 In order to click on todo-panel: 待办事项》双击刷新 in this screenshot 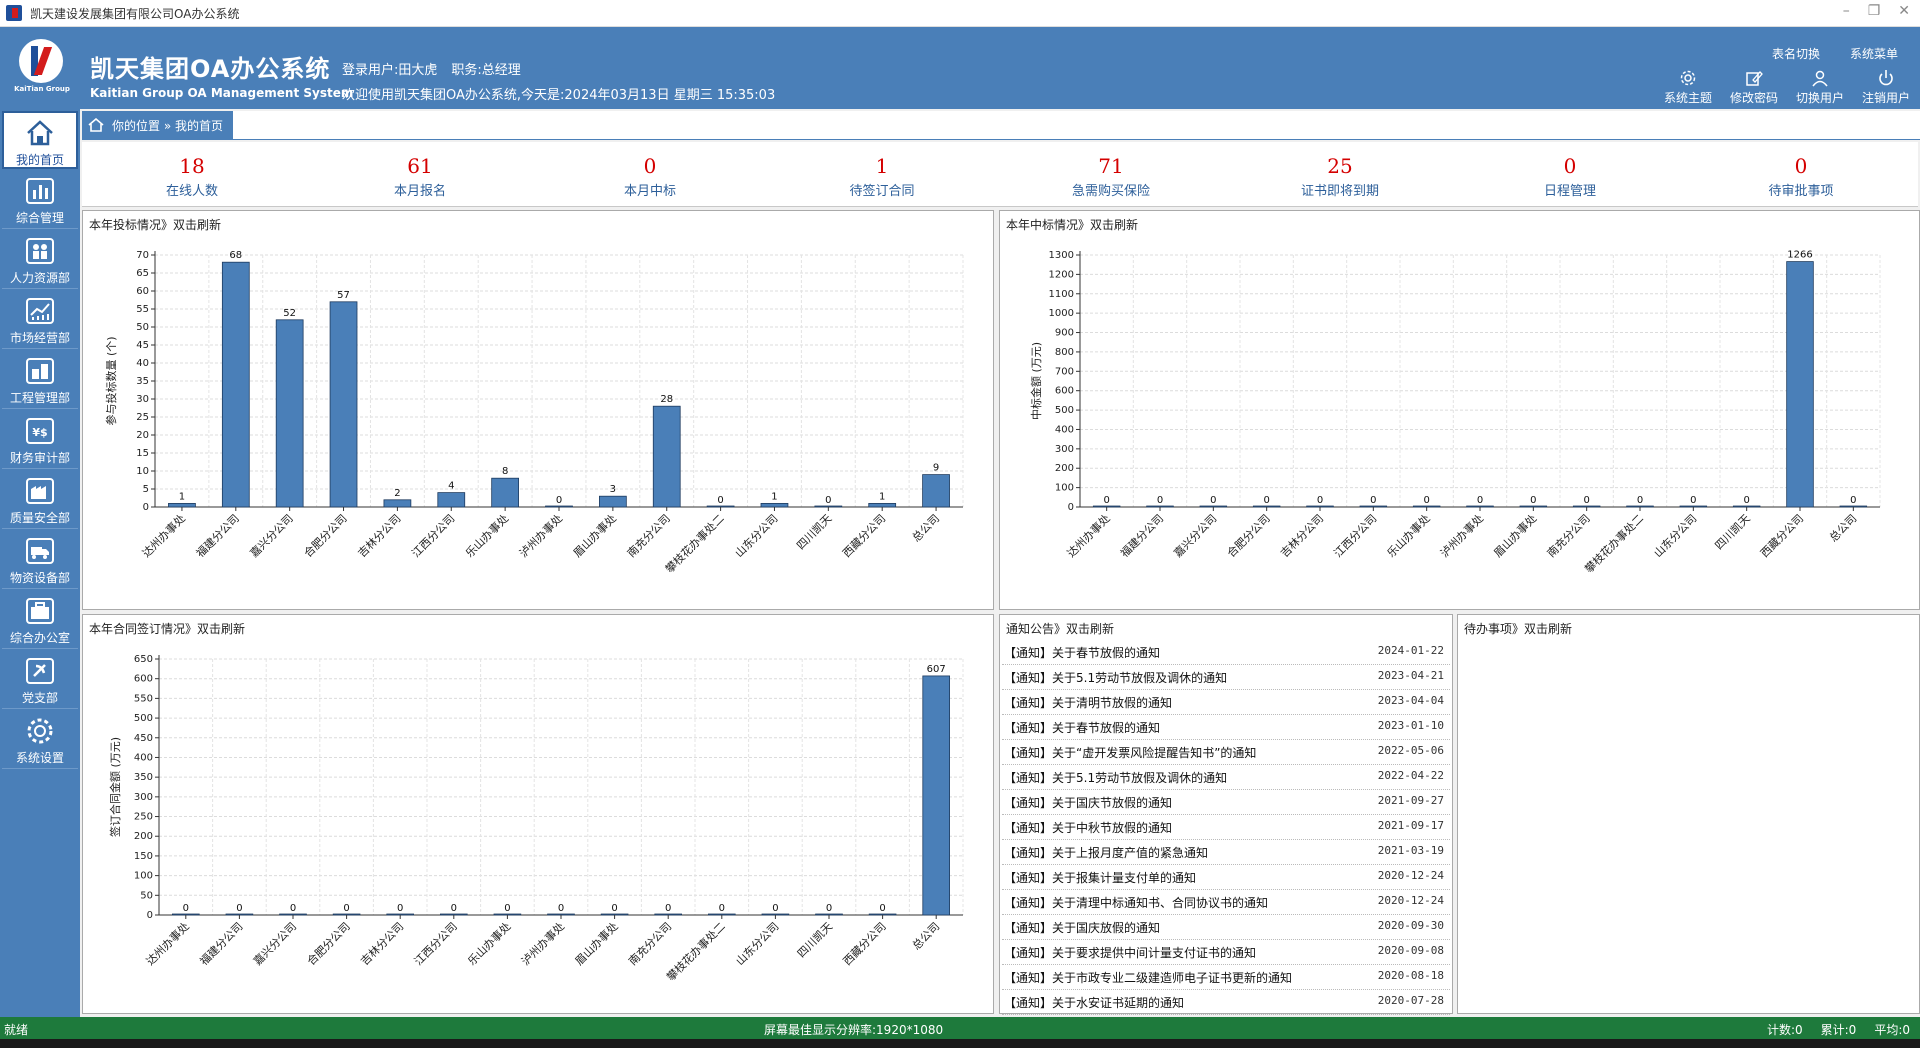, I will do `click(1688, 814)`.